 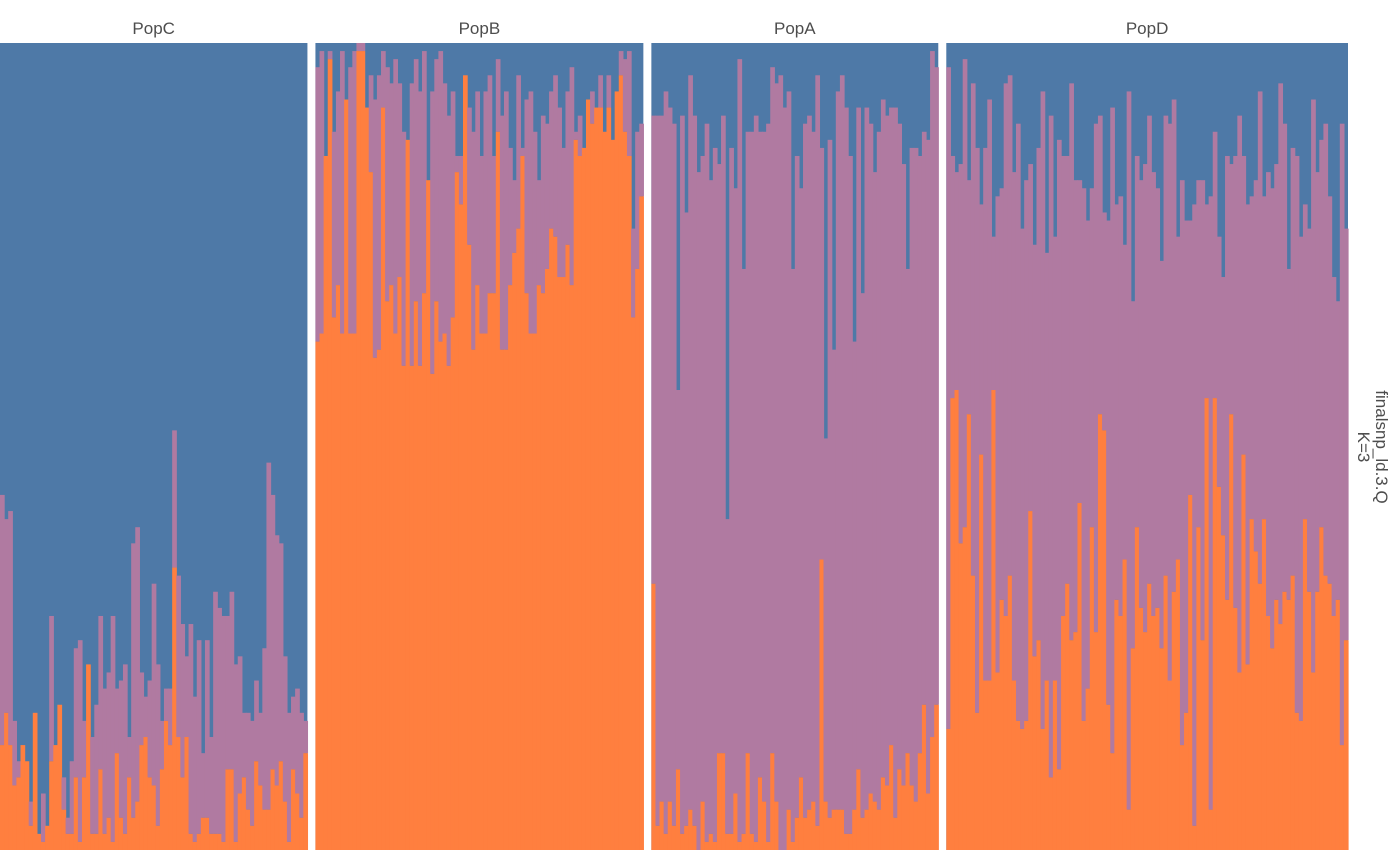 I want to click on panel-label-popb: PopB, so click(x=480, y=28).